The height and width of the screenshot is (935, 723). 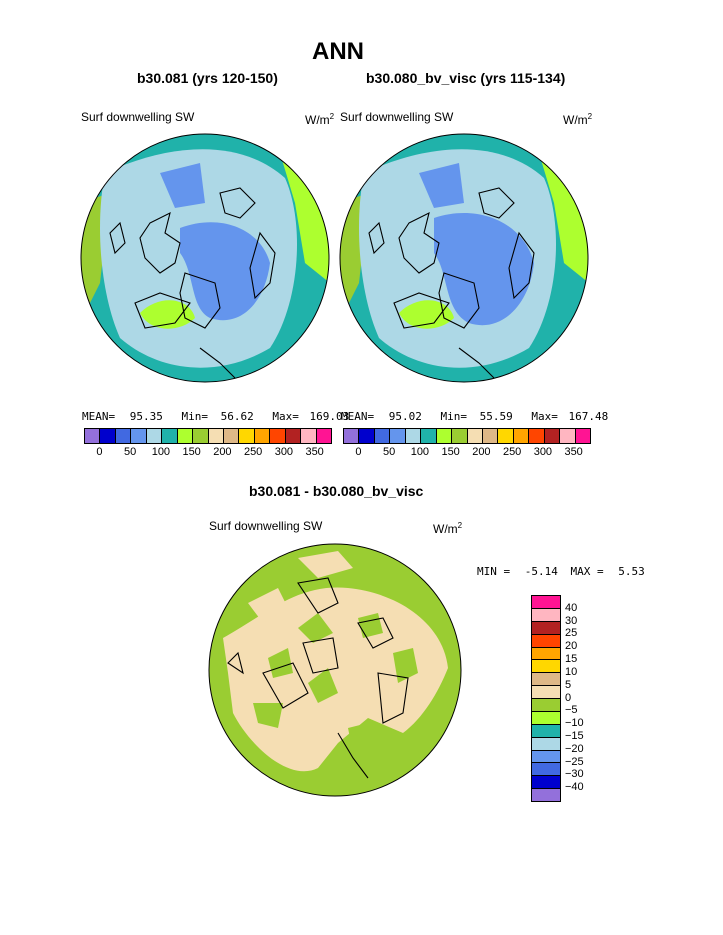 What do you see at coordinates (585, 697) in the screenshot?
I see `colorbar-difference-ticks: 40 30 25 20 15 10 5 0 −5 −10 −15 −20 −25 −30 −40` at bounding box center [585, 697].